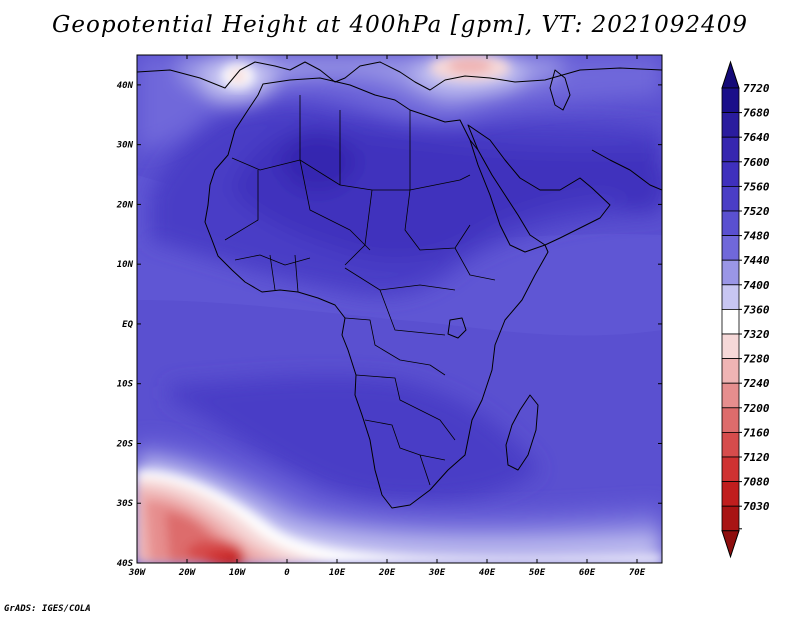  I want to click on europe-coastline, so click(399, 76).